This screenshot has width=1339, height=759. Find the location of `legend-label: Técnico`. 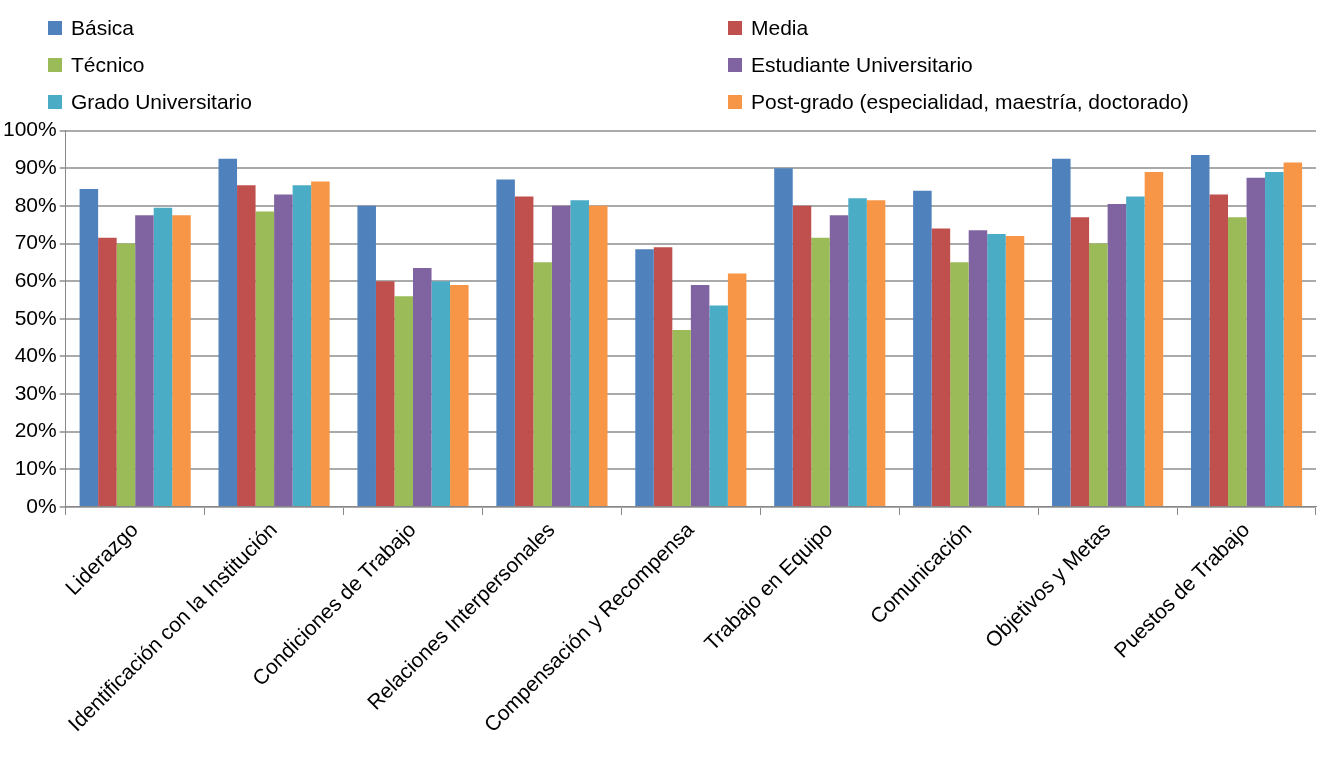

legend-label: Técnico is located at coordinates (108, 64).